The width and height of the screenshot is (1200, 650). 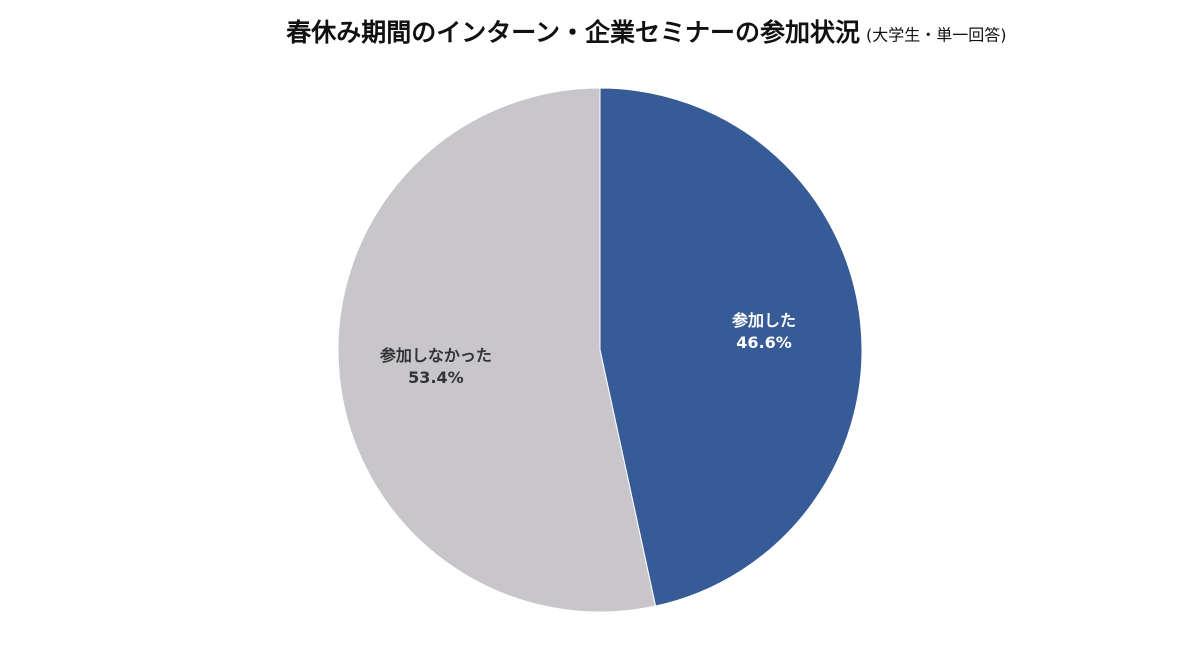 I want to click on slice-value-label: 53.4%, so click(x=436, y=377).